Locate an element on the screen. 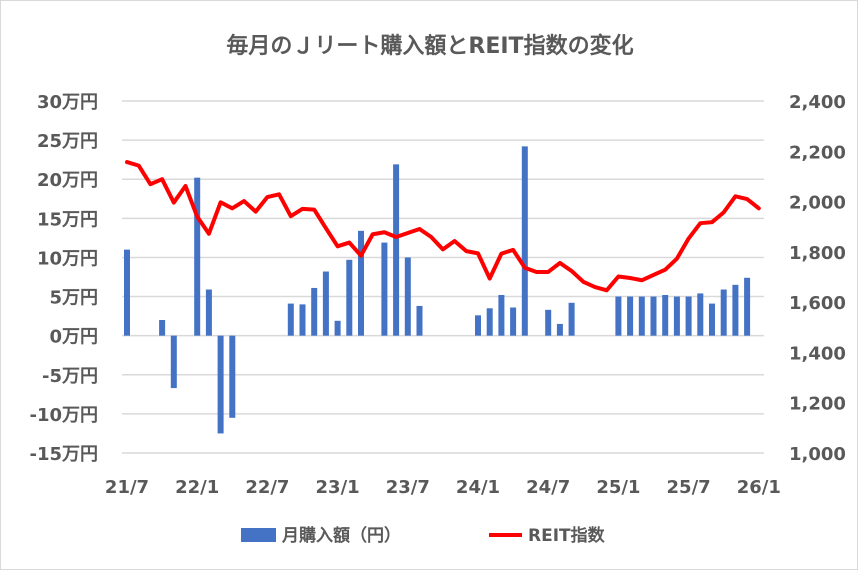 This screenshot has height=571, width=858. x-axis-tick-label: 23/7 is located at coordinates (408, 487).